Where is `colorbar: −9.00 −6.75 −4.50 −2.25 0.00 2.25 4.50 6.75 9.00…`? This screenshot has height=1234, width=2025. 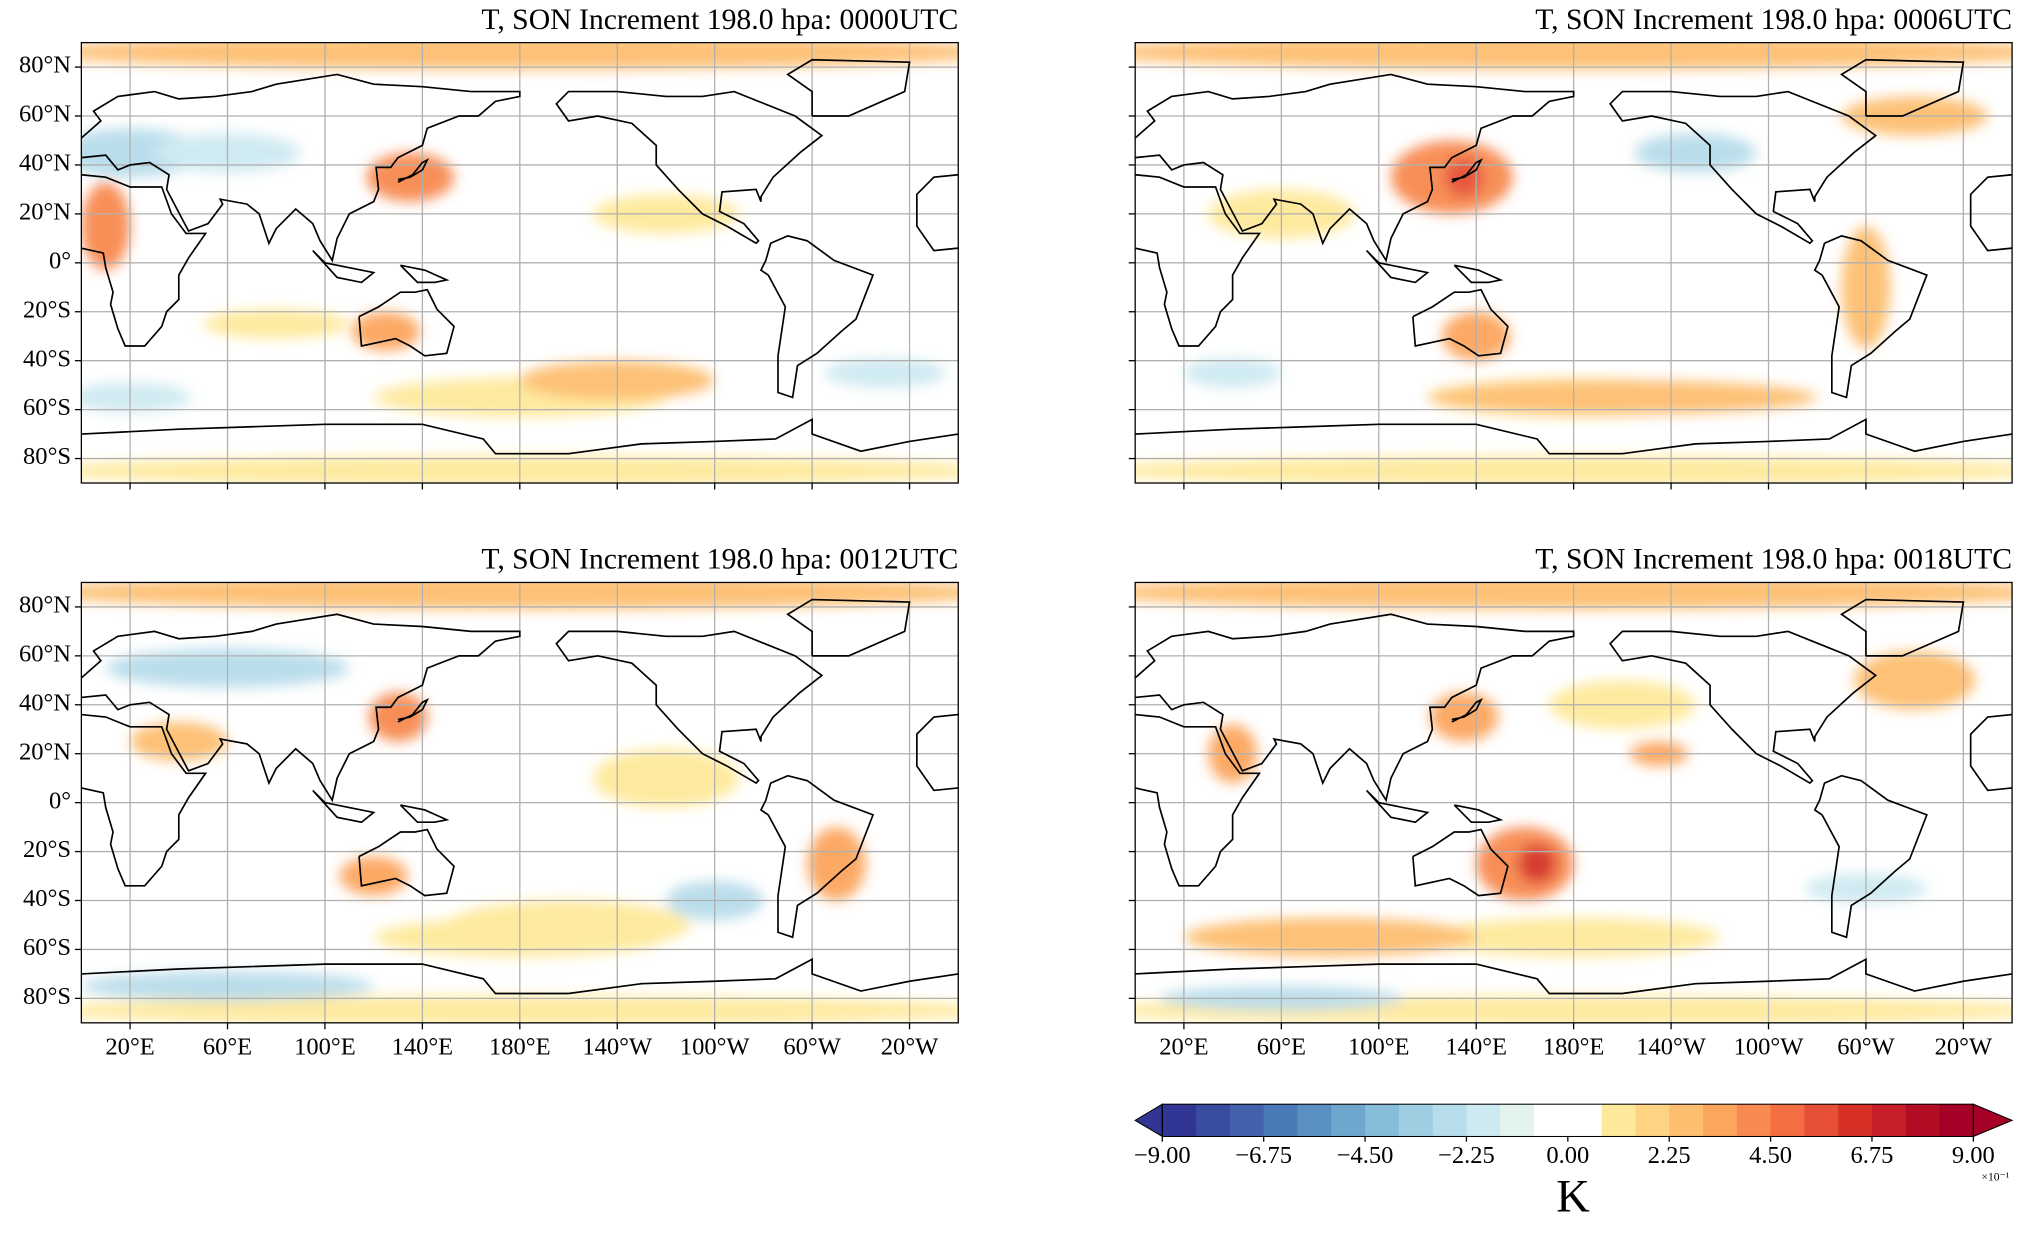
colorbar: −9.00 −6.75 −4.50 −2.25 0.00 2.25 4.50 6.75 9.00… is located at coordinates (1574, 1163).